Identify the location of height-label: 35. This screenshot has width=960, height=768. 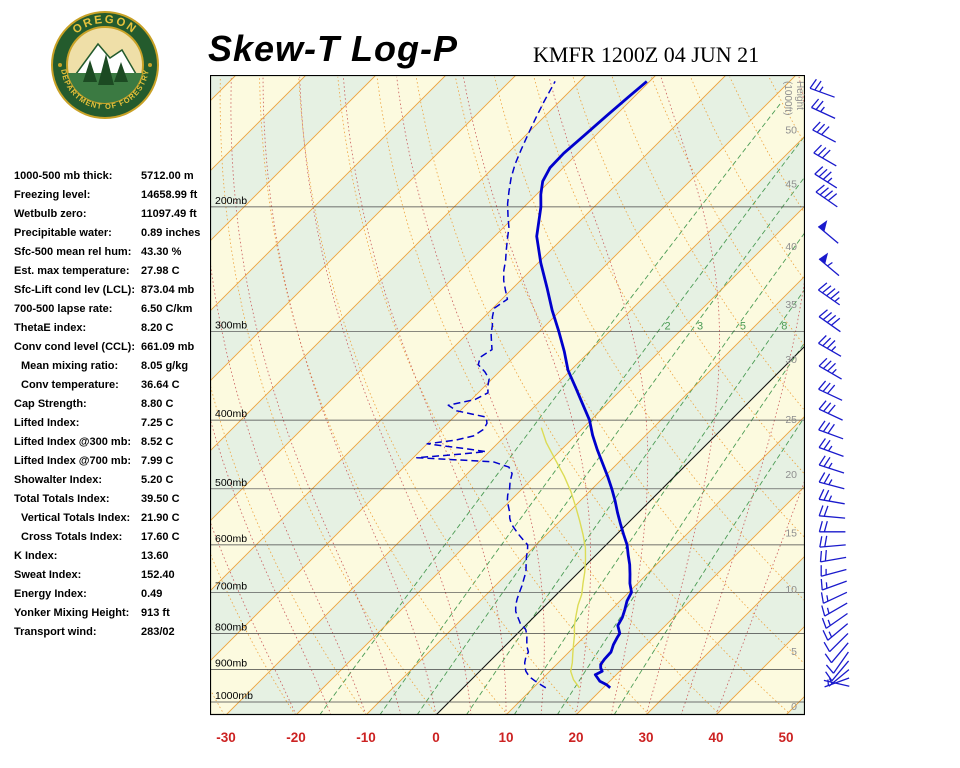
(791, 305).